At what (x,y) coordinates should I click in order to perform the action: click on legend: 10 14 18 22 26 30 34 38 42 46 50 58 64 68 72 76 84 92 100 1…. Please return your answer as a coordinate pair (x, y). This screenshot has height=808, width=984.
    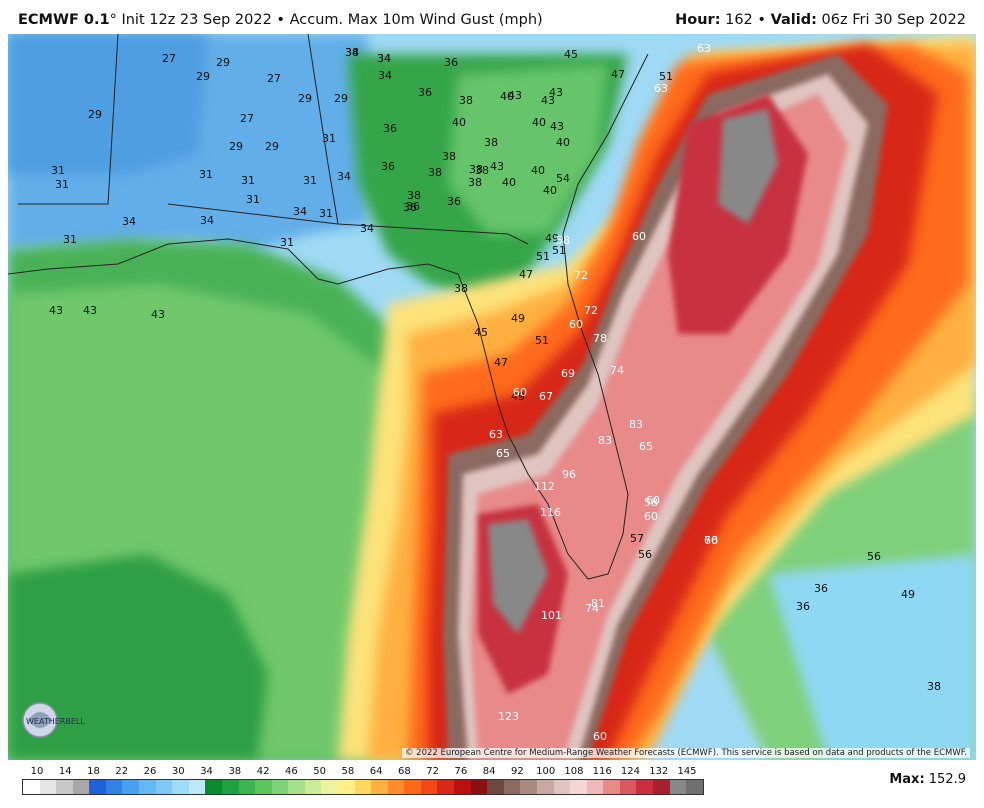
    Looking at the image, I should click on (367, 782).